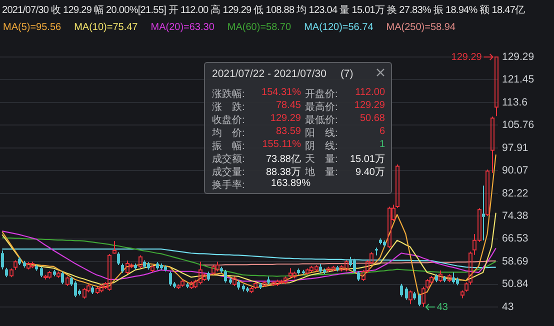  Describe the element at coordinates (382, 131) in the screenshot. I see `annotation: 6` at that location.